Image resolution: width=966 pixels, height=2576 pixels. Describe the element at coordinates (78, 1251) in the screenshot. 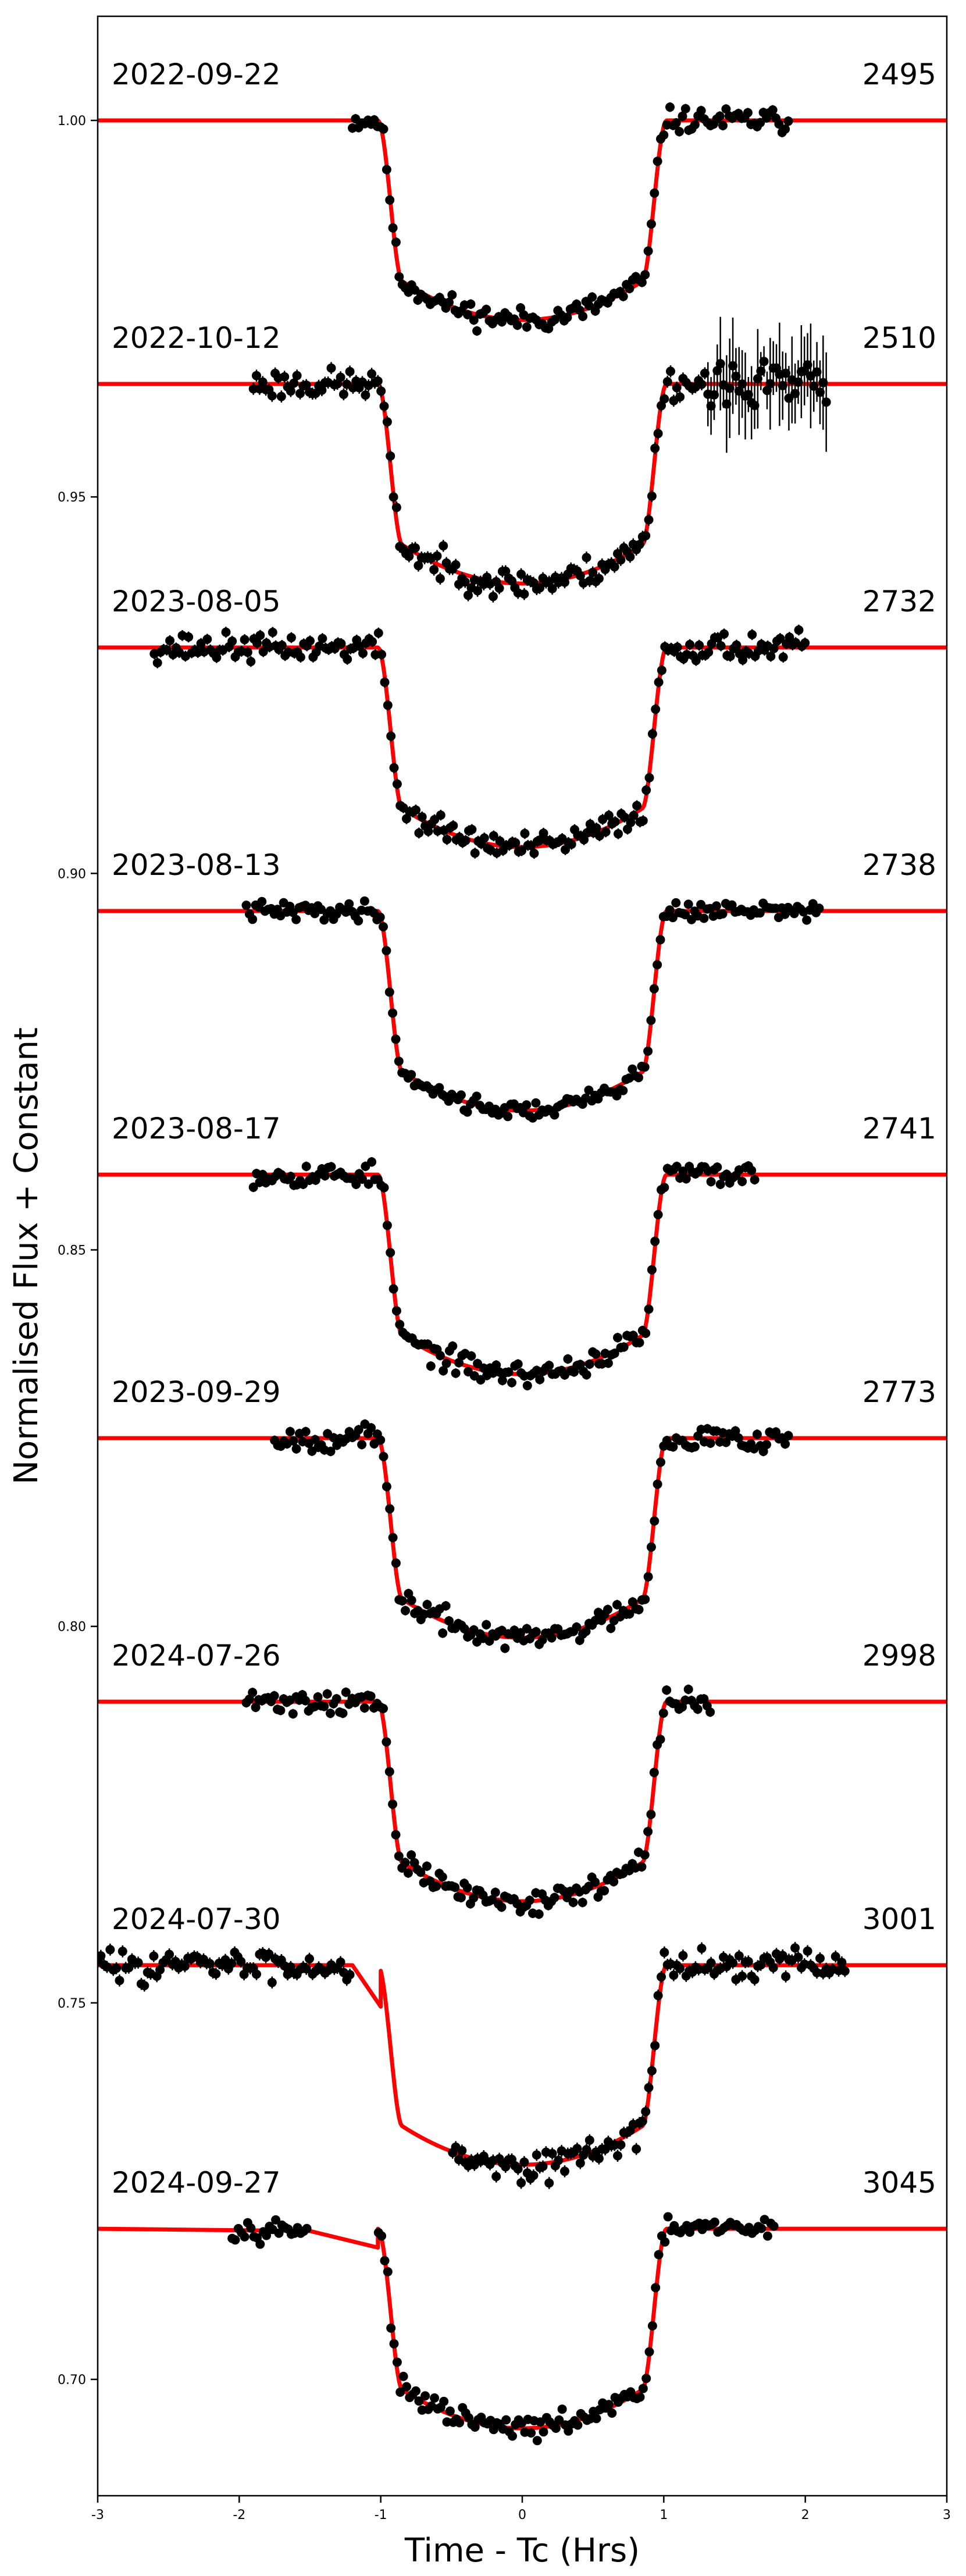

I see `y-axis: 1.00 0.95 0.90 0.85 0.80 0.75 0.70` at that location.